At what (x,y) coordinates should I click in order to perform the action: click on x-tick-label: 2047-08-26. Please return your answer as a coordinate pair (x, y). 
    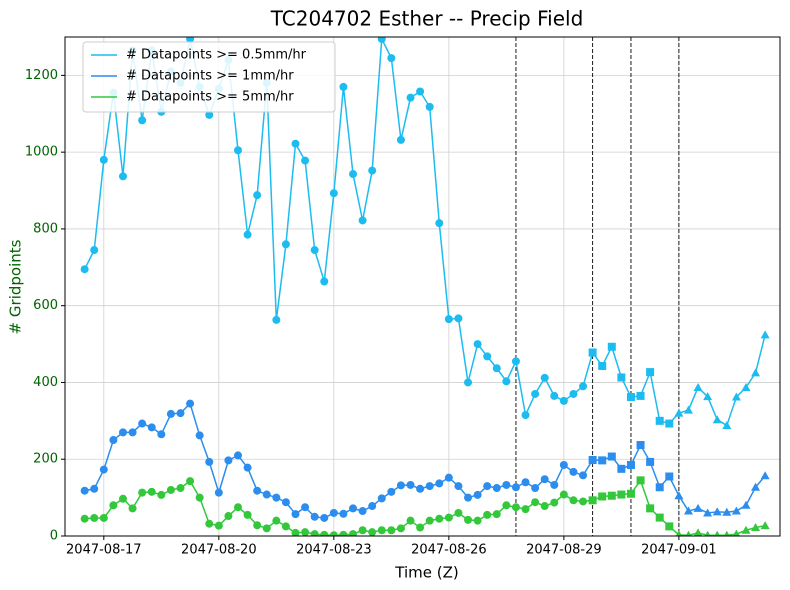
    Looking at the image, I should click on (449, 550).